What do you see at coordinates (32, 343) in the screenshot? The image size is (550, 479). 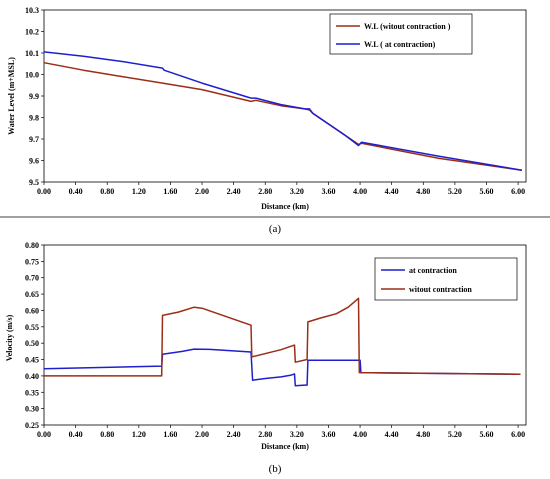 I see `y-tick-label: 0.50` at bounding box center [32, 343].